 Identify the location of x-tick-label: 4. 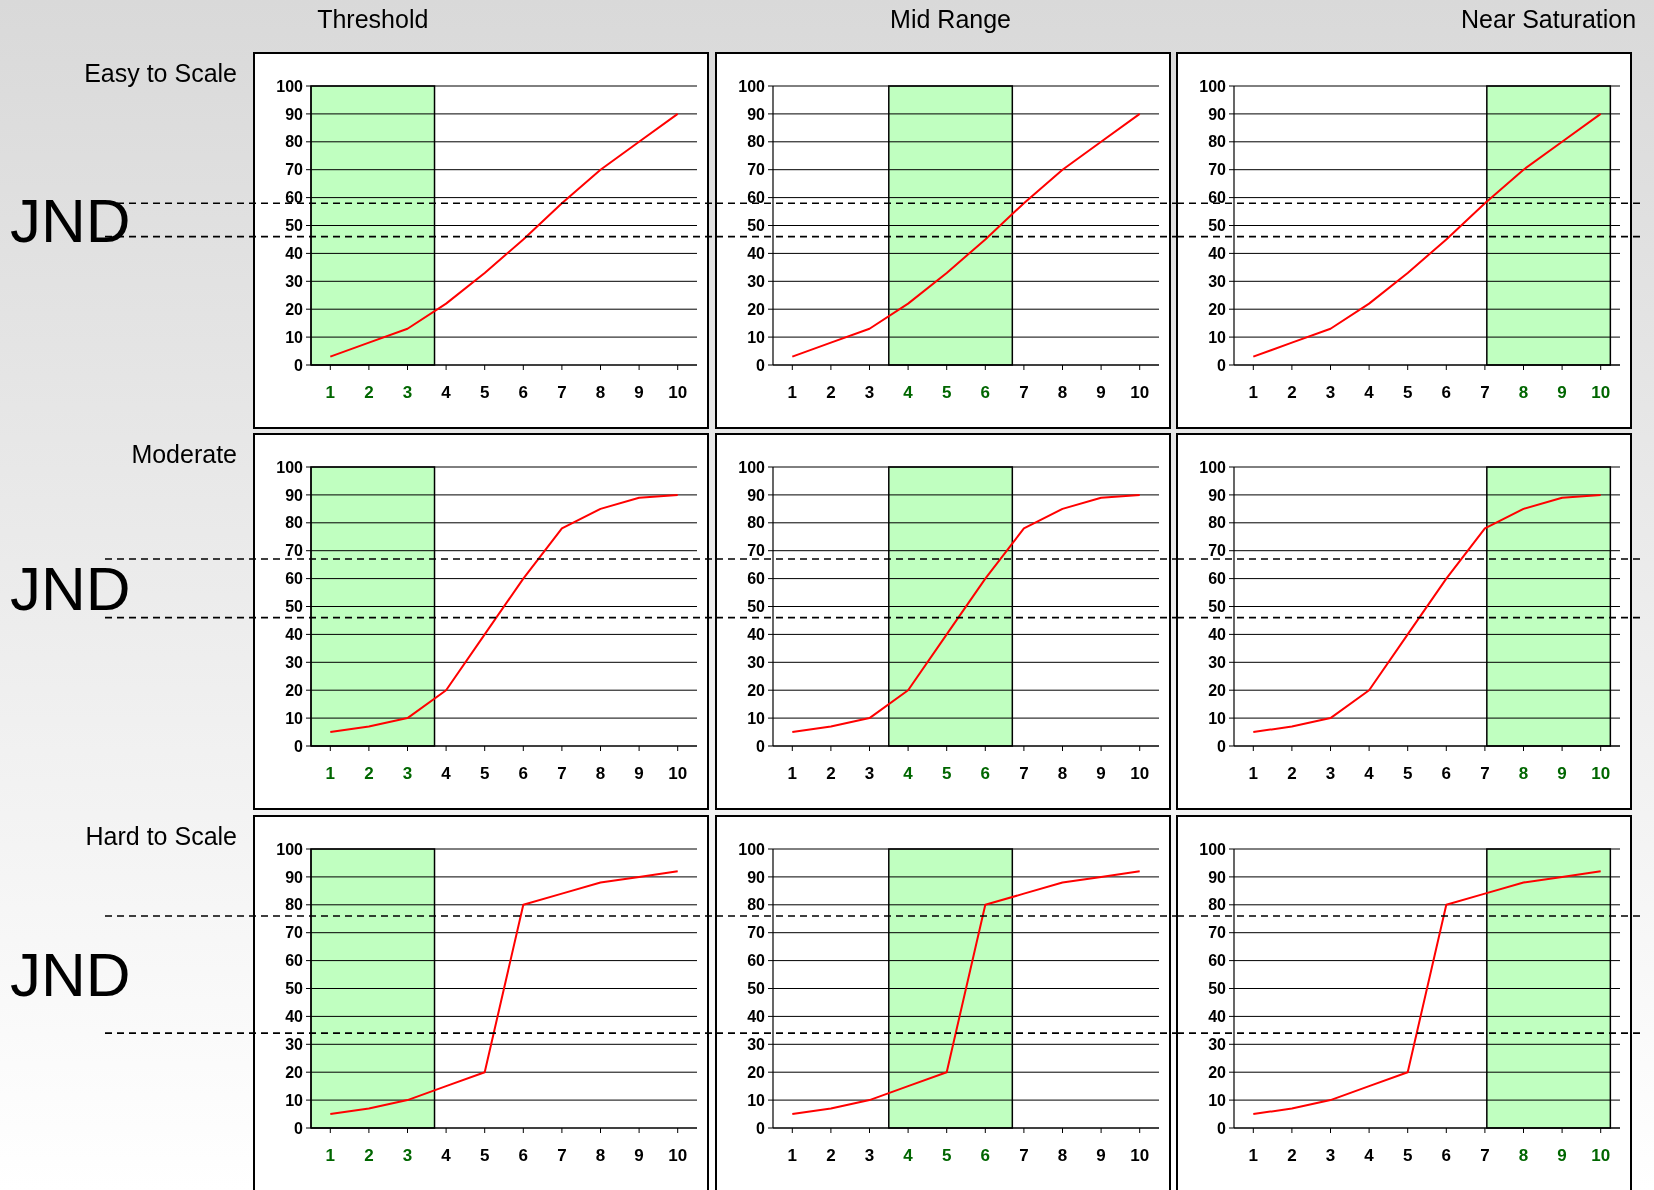
(446, 773).